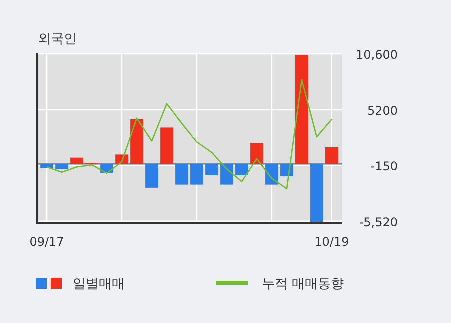  What do you see at coordinates (99, 284) in the screenshot?
I see `legend-label: 일별매매` at bounding box center [99, 284].